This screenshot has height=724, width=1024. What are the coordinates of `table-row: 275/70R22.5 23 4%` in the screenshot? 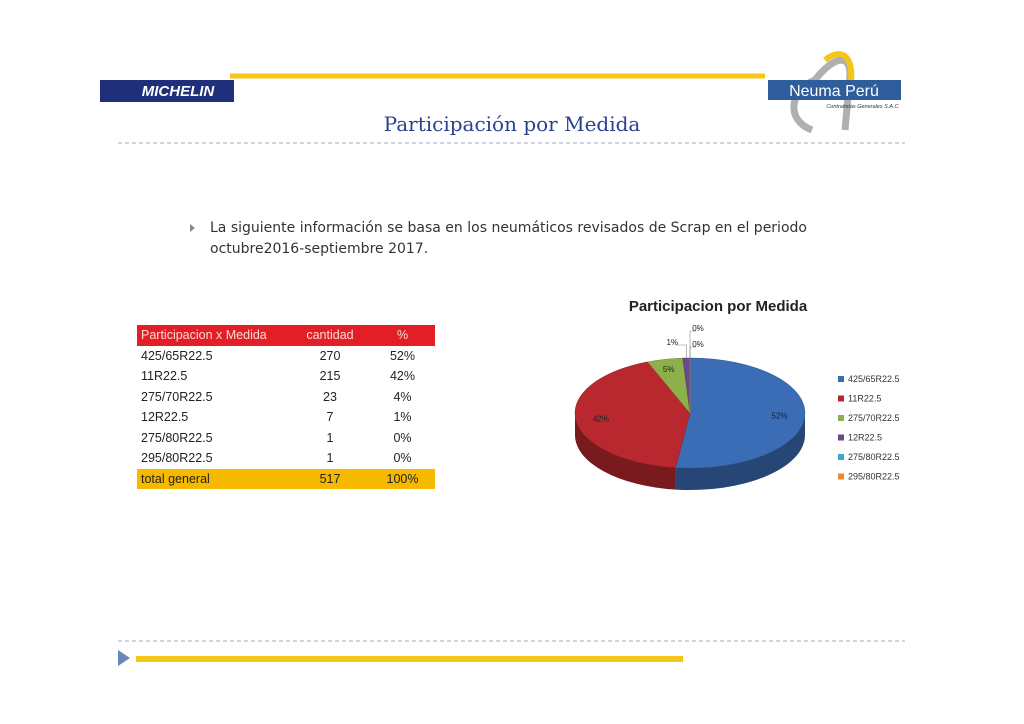 It's located at (286, 397).